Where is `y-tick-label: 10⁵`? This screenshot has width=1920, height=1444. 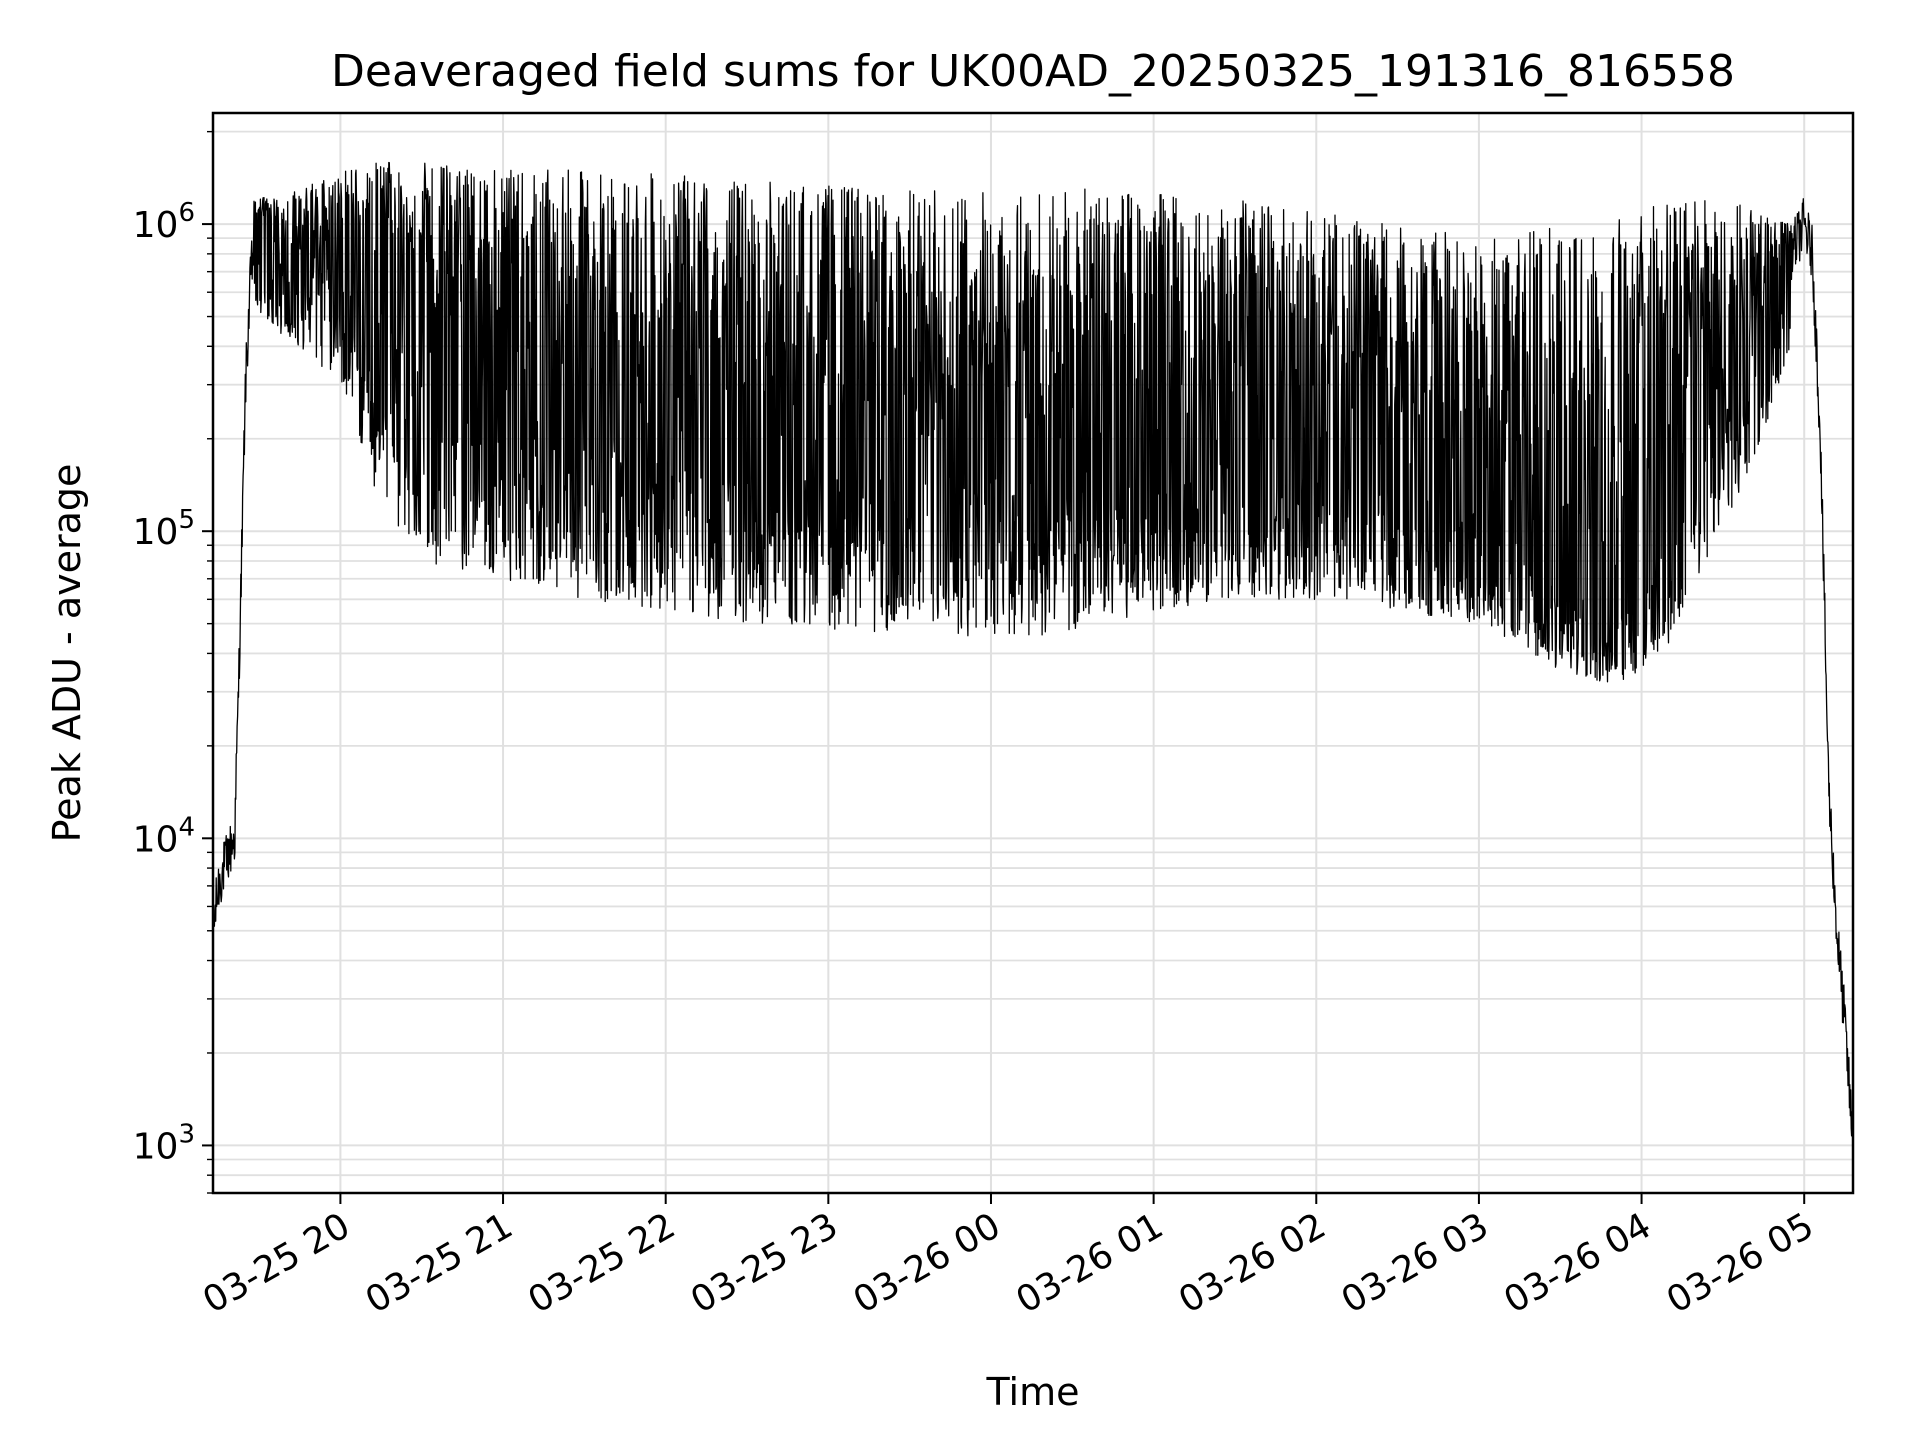
y-tick-label: 10⁵ is located at coordinates (164, 529).